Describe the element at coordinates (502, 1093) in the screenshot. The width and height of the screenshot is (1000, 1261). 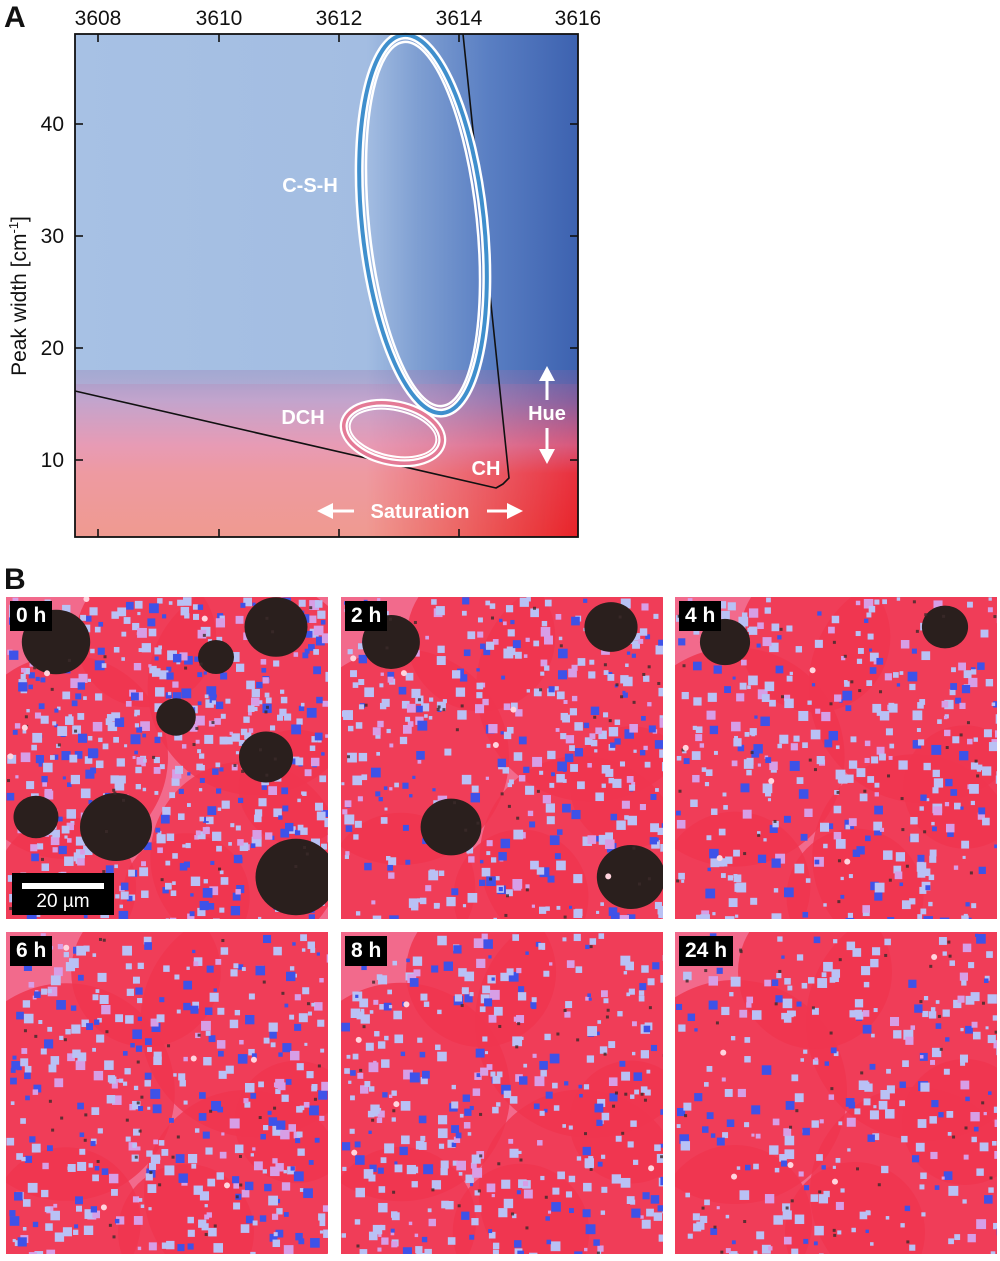
I see `hydration-map-tile: 8 h` at that location.